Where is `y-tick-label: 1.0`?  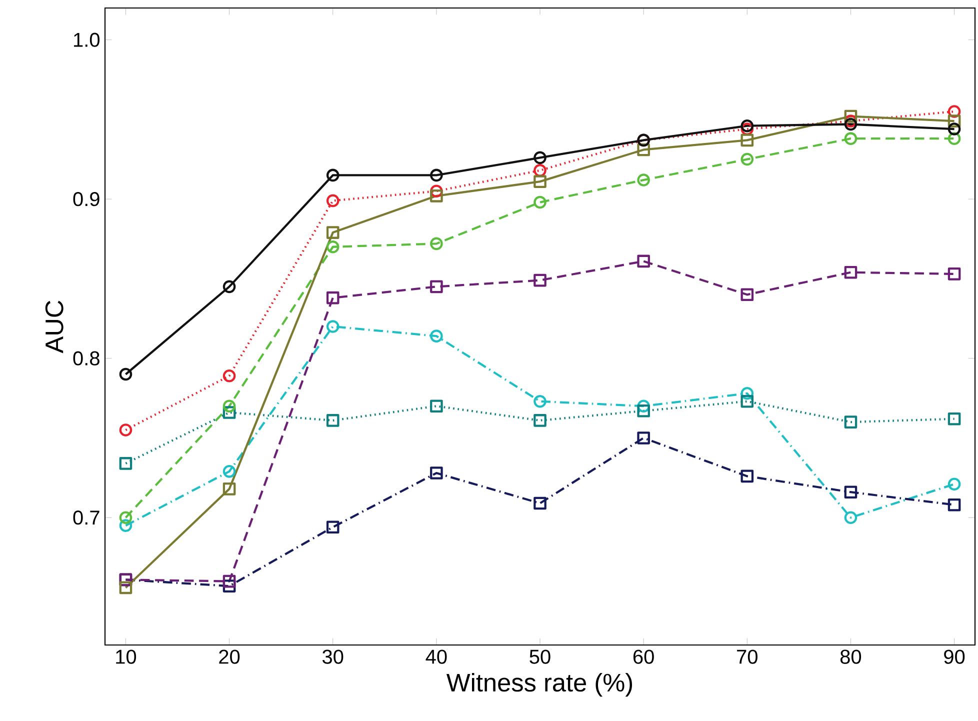
y-tick-label: 1.0 is located at coordinates (87, 39).